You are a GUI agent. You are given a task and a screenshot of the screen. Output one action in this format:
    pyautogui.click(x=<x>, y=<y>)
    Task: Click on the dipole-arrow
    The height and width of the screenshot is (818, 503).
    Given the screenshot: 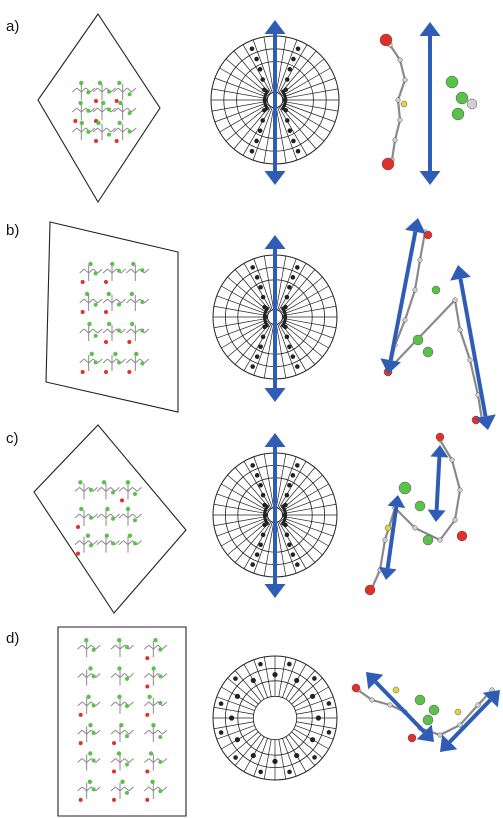 What is the action you would take?
    pyautogui.click(x=400, y=707)
    